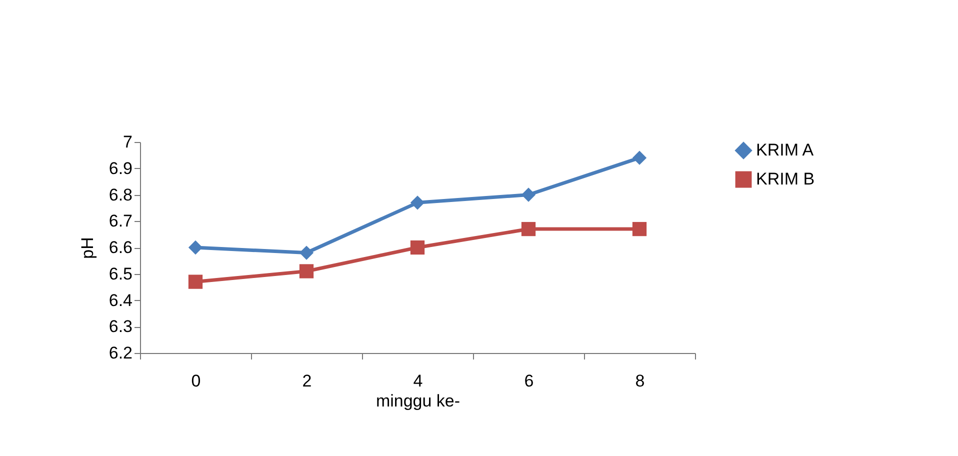 This screenshot has height=456, width=958. Describe the element at coordinates (120, 221) in the screenshot. I see `y-tick-label: 6.7` at that location.